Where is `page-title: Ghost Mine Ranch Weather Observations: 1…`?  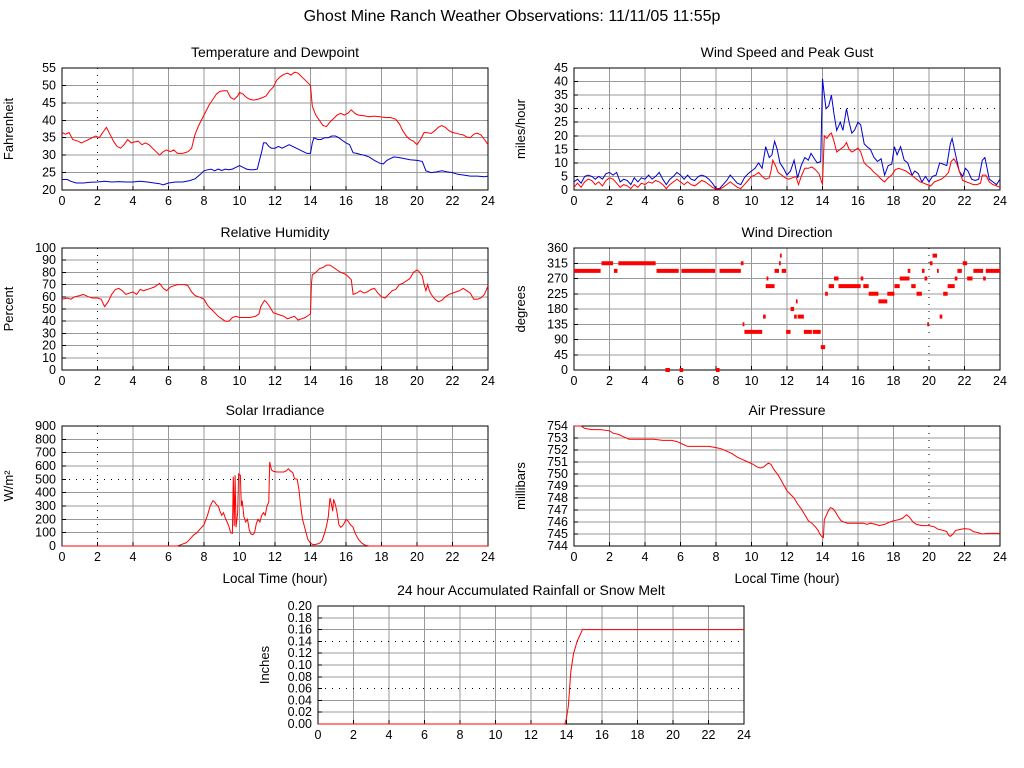 page-title: Ghost Mine Ranch Weather Observations: 1… is located at coordinates (512, 16).